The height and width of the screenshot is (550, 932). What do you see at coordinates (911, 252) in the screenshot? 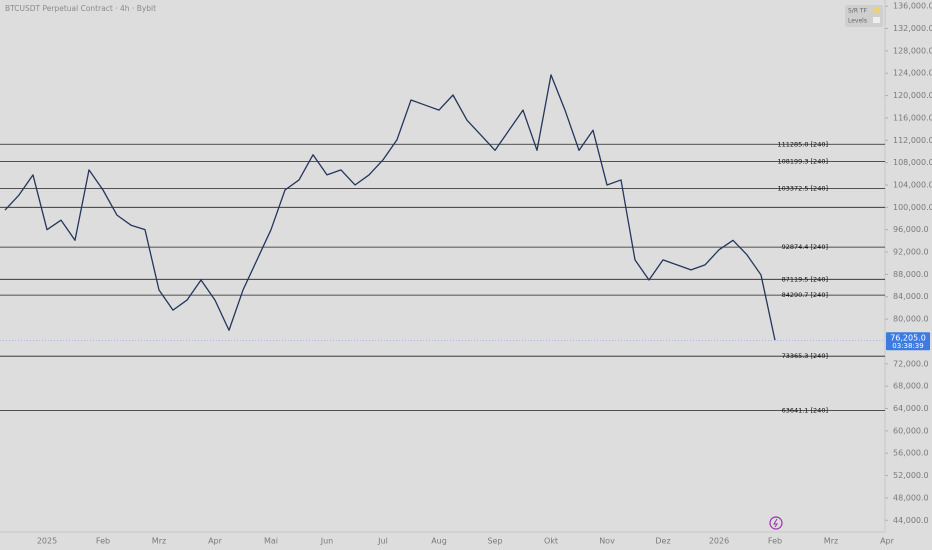
I see `y-tick-label: 92,000.0` at bounding box center [911, 252].